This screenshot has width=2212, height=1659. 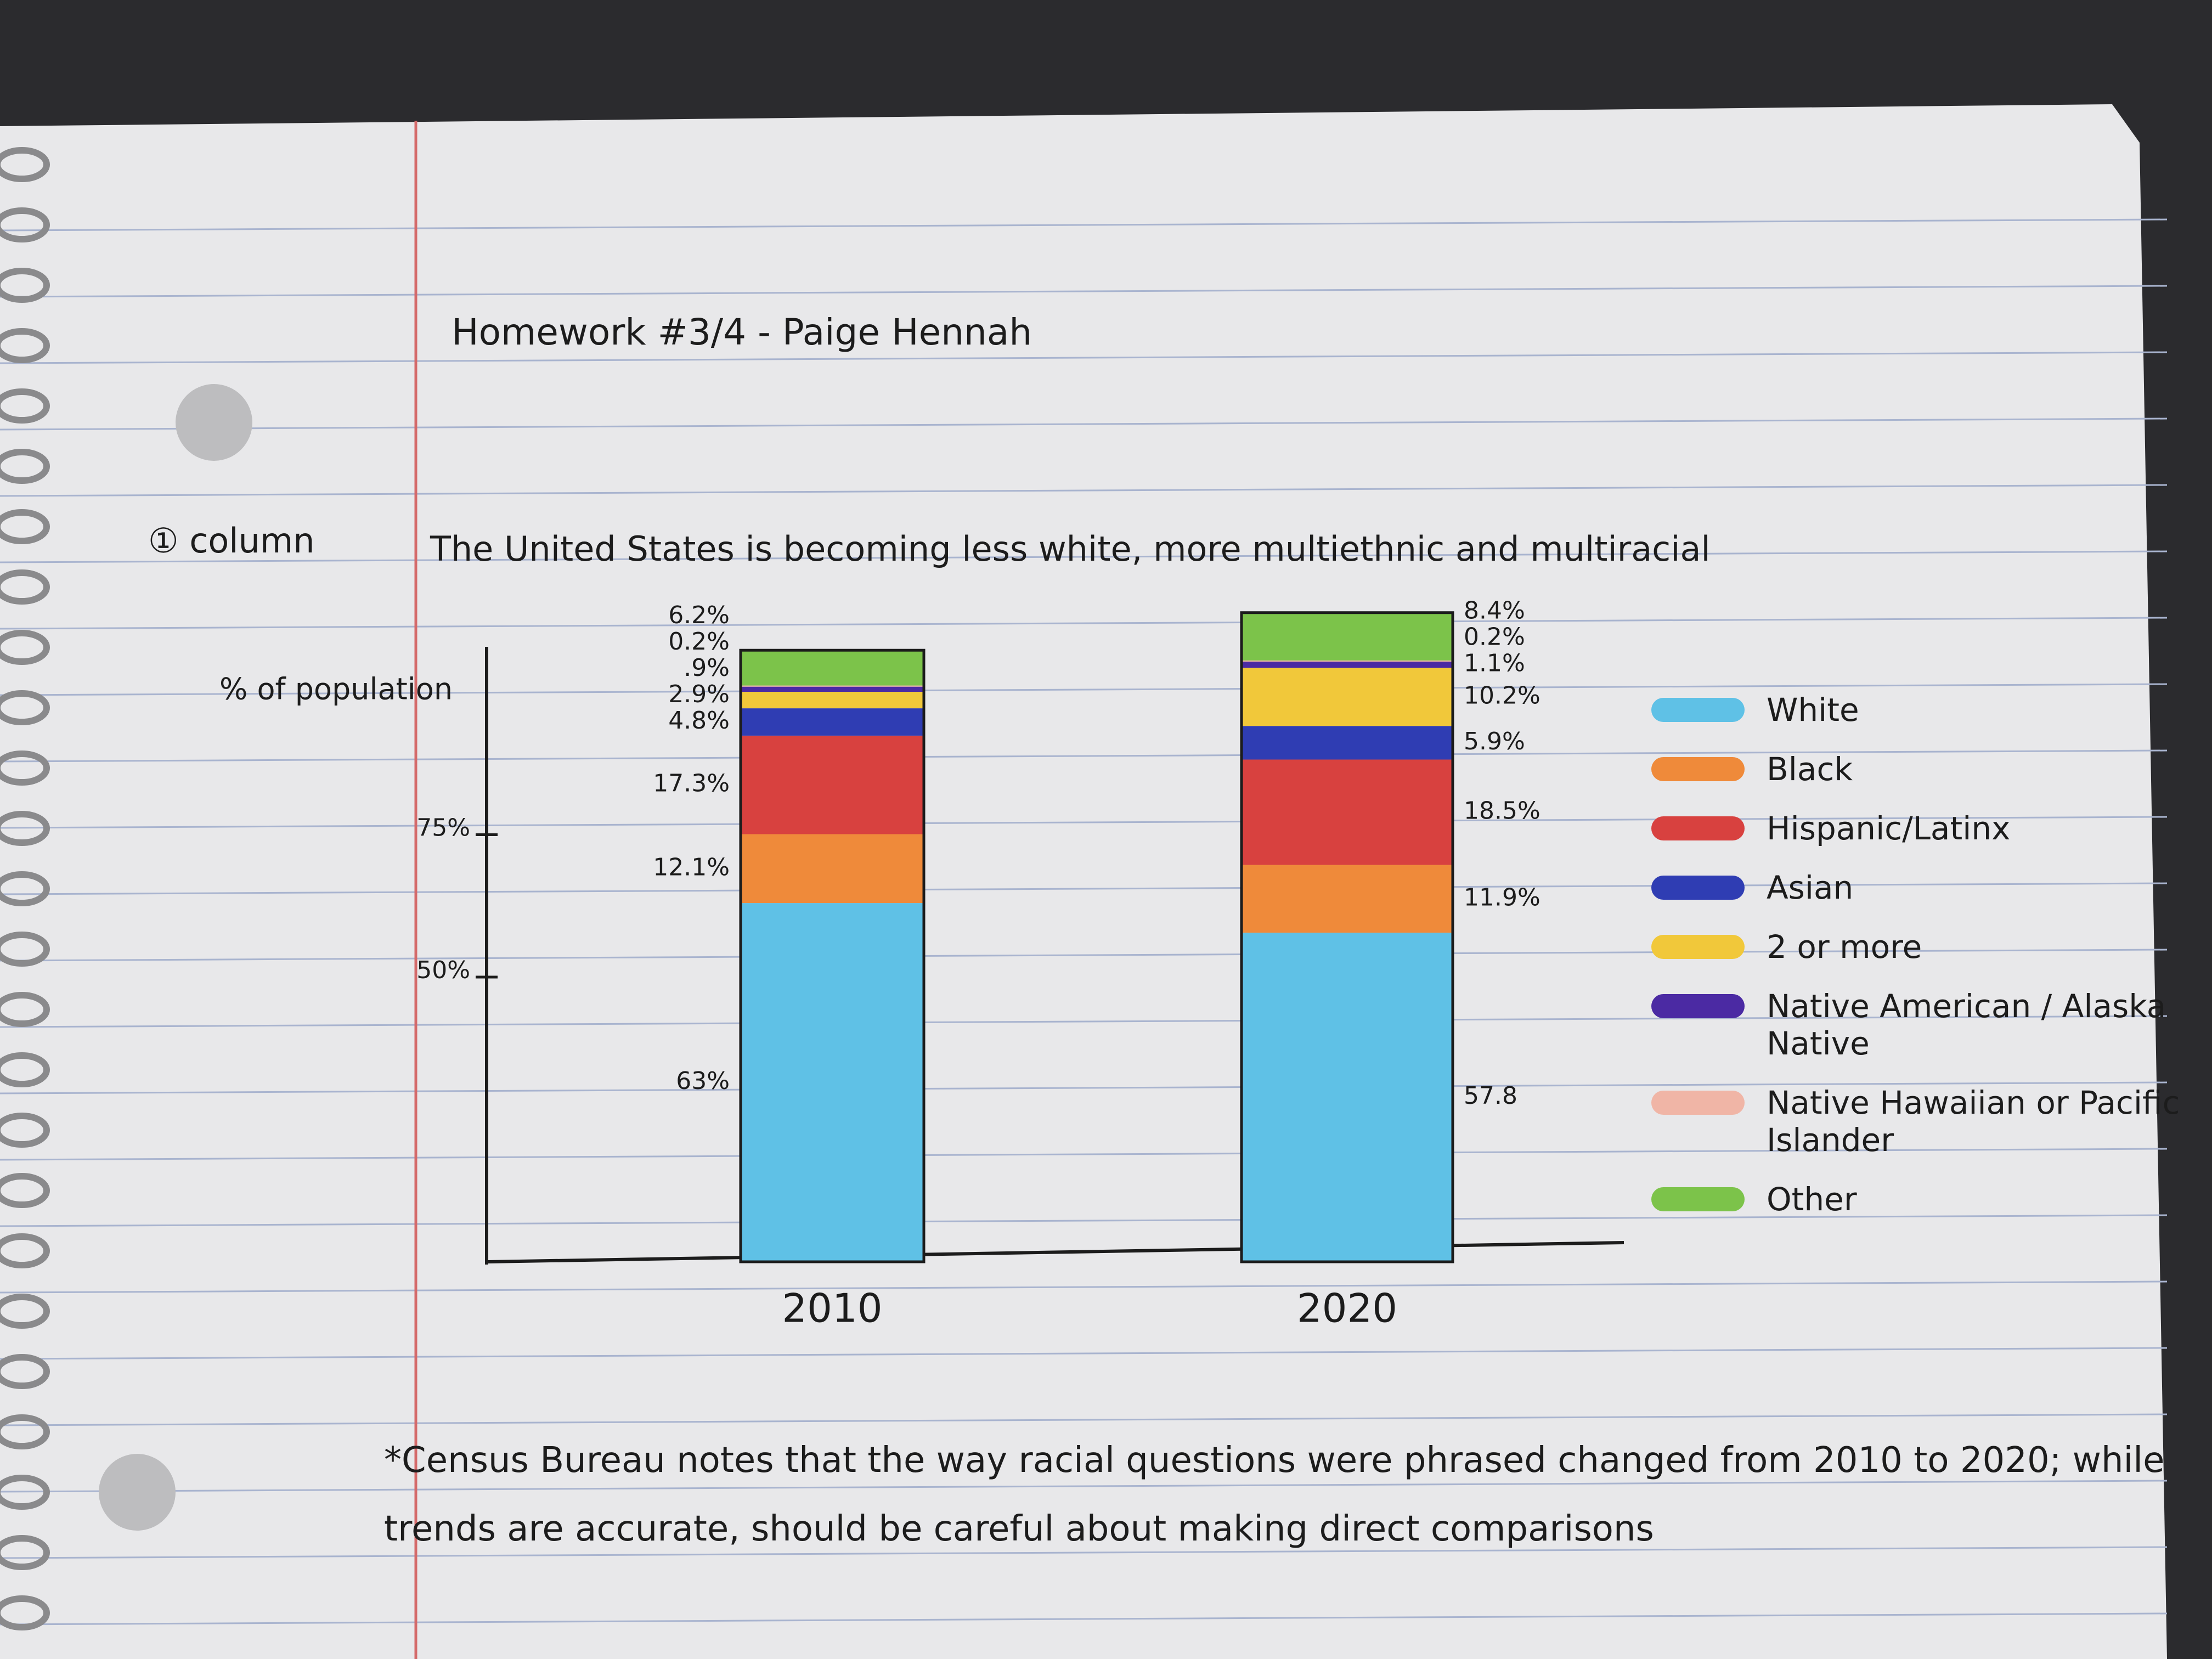 What do you see at coordinates (1490, 1096) in the screenshot?
I see `value-label: 57.8` at bounding box center [1490, 1096].